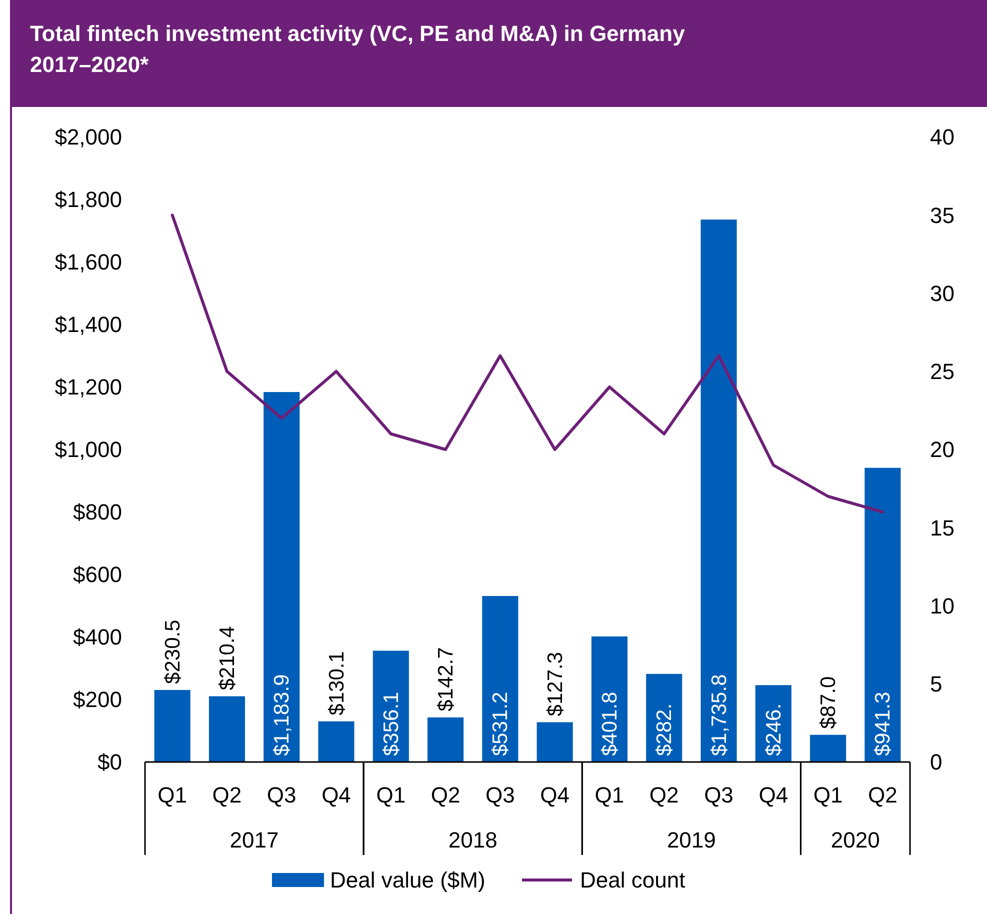  Describe the element at coordinates (97, 512) in the screenshot. I see `y-tick-label: $800` at that location.